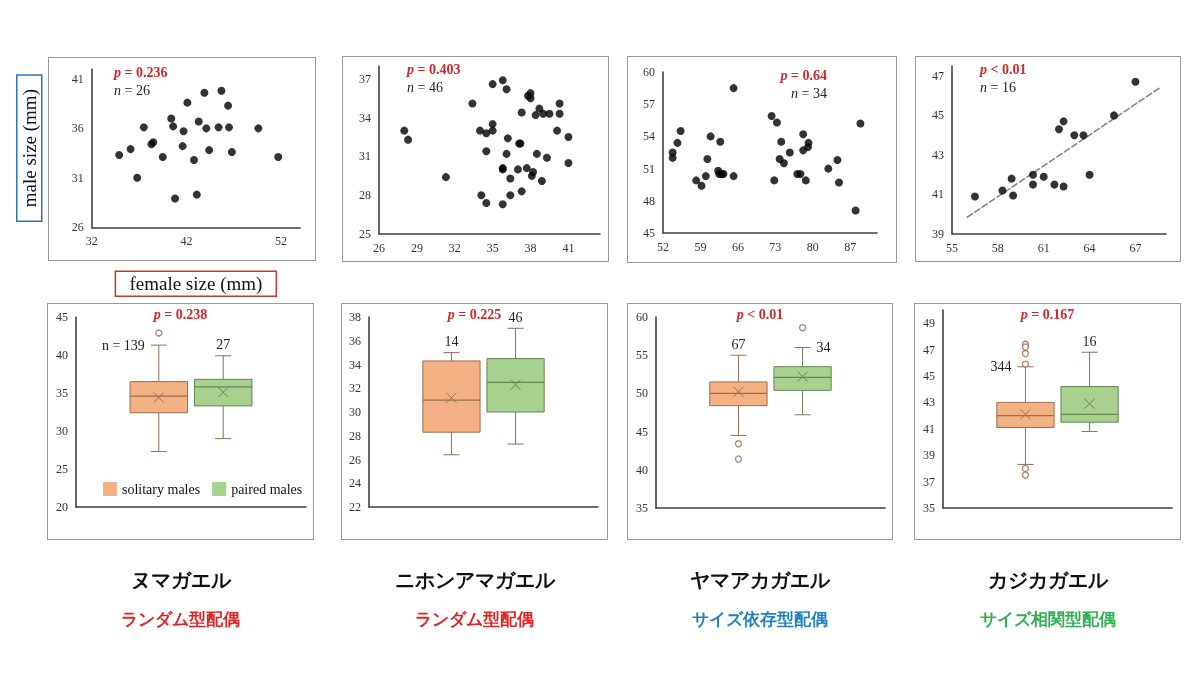 This screenshot has height=675, width=1203. What do you see at coordinates (738, 344) in the screenshot?
I see `annotation: 67` at bounding box center [738, 344].